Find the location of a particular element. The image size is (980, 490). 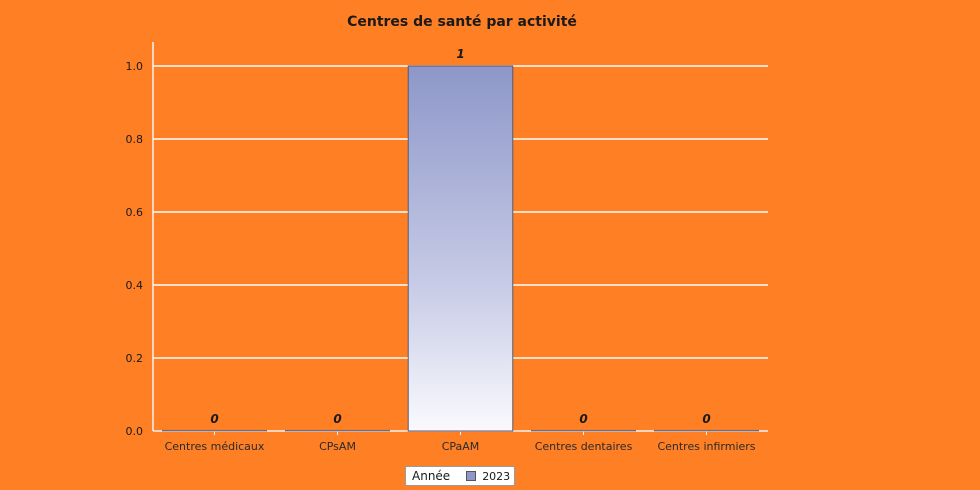

x-tick-label: CPaAM is located at coordinates (461, 446).